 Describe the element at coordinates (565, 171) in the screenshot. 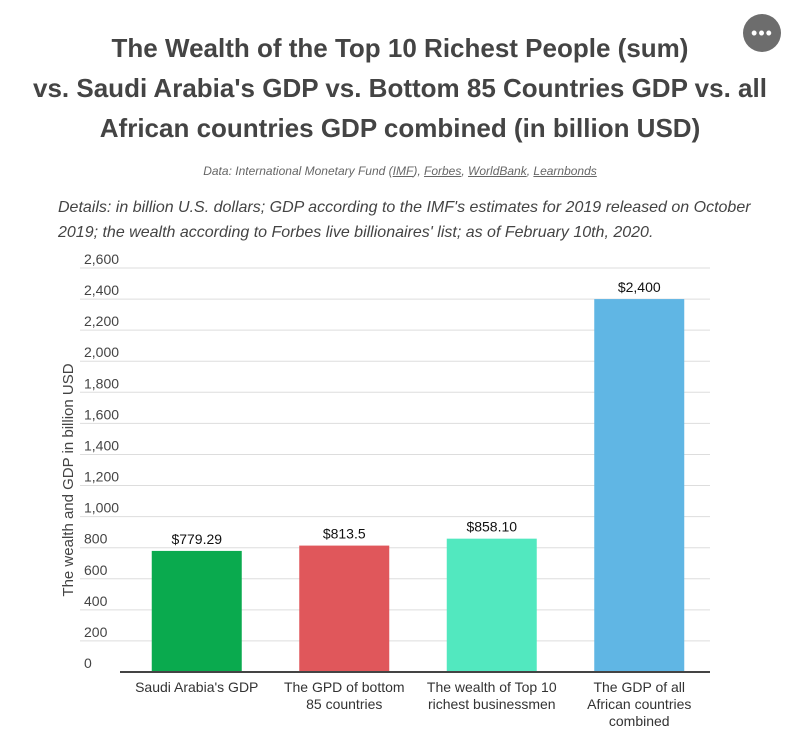

I see `source-link-learnbonds: Learnbonds` at that location.